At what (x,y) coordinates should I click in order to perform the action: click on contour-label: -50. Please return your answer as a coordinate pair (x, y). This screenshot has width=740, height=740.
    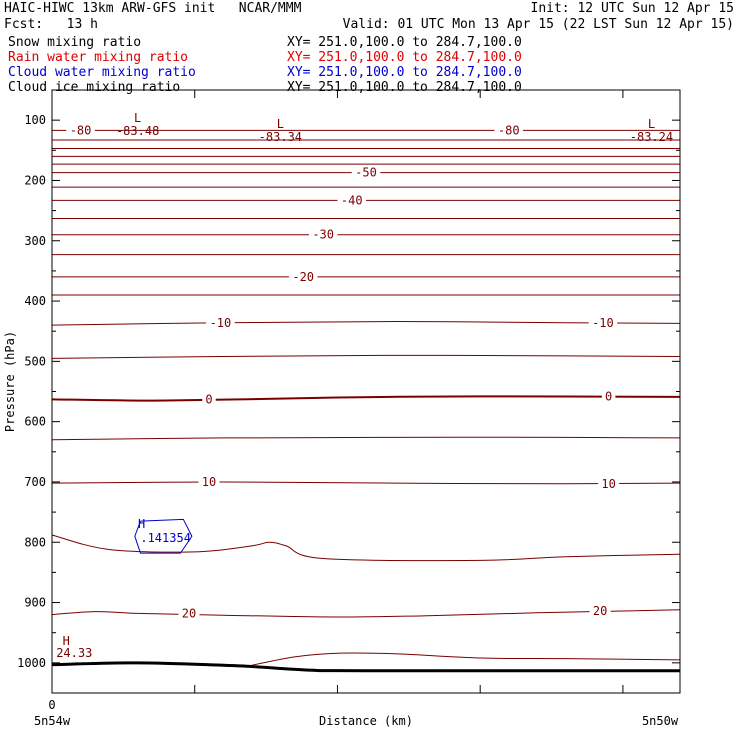
    Looking at the image, I should click on (366, 173).